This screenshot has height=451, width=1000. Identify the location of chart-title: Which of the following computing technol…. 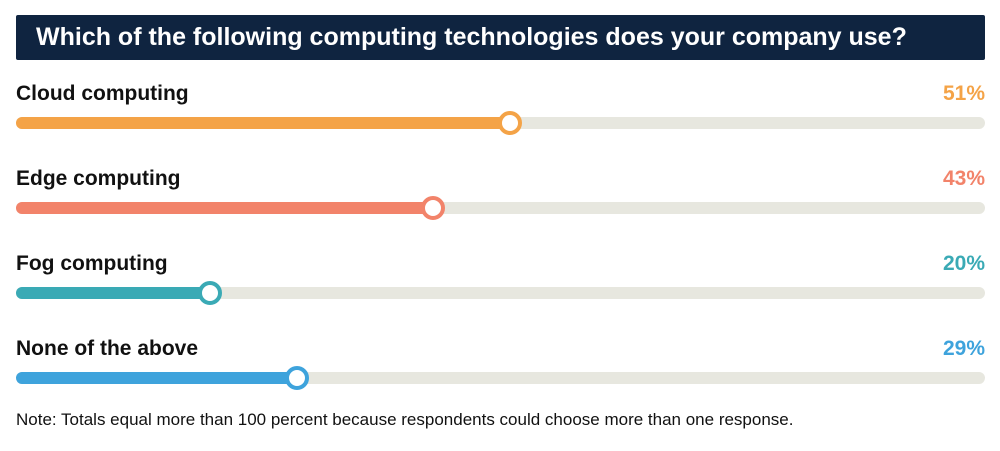
(471, 37).